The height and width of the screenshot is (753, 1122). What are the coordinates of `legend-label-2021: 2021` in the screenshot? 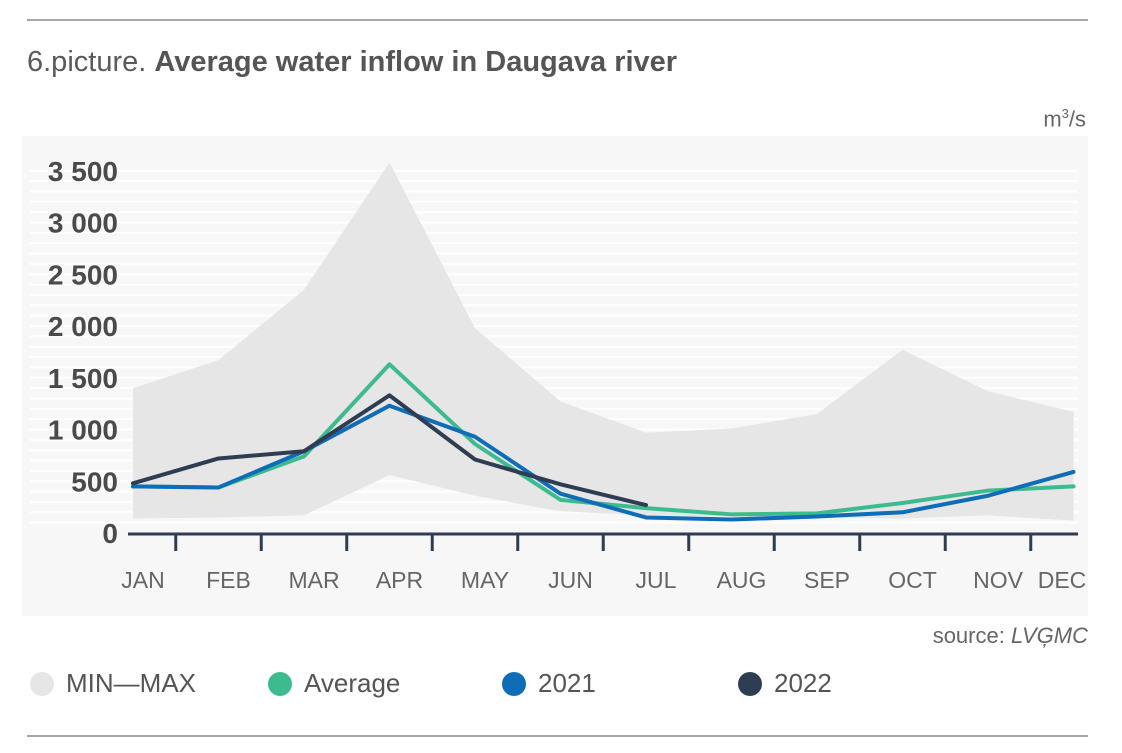 It's located at (567, 683).